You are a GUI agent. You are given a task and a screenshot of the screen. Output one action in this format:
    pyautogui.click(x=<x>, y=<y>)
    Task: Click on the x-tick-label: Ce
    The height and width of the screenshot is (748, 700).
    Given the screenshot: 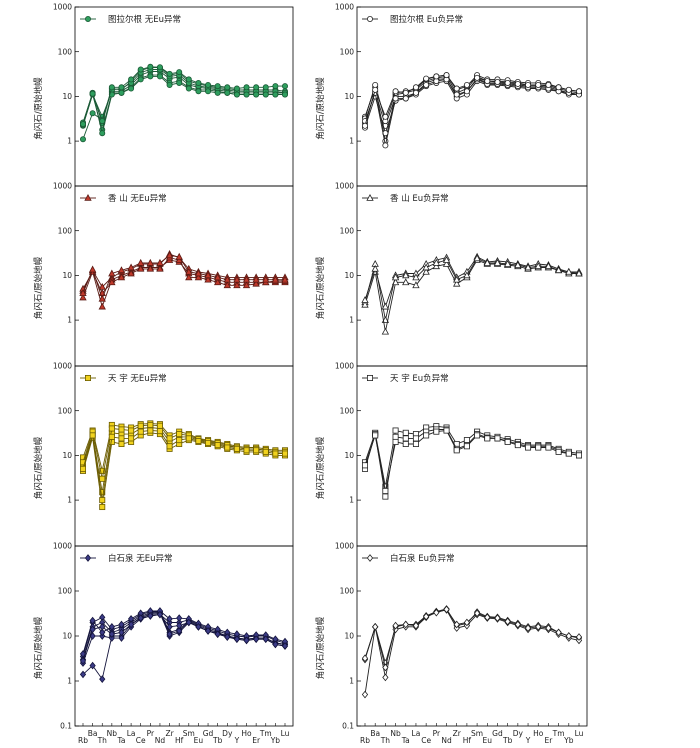 What is the action you would take?
    pyautogui.click(x=141, y=740)
    